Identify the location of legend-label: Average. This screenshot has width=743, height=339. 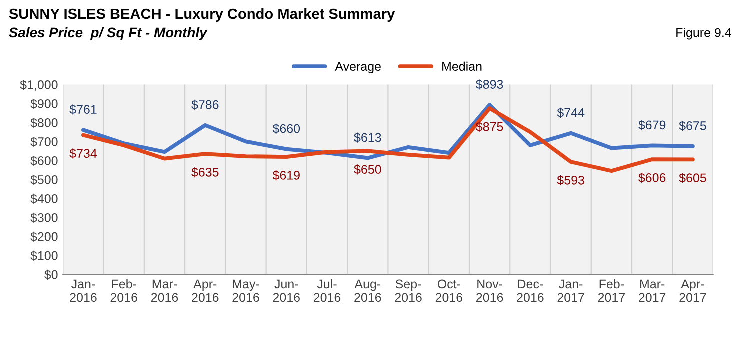
(358, 68).